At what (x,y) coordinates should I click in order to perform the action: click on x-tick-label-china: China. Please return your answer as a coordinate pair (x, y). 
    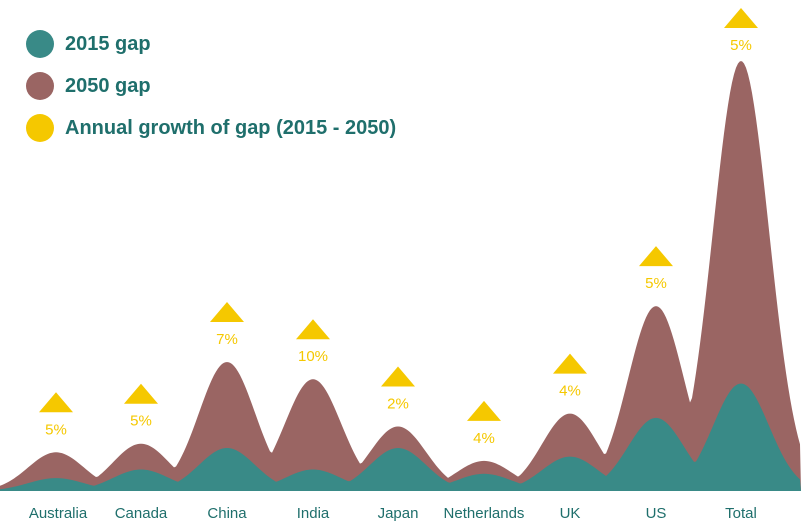
    Looking at the image, I should click on (227, 513).